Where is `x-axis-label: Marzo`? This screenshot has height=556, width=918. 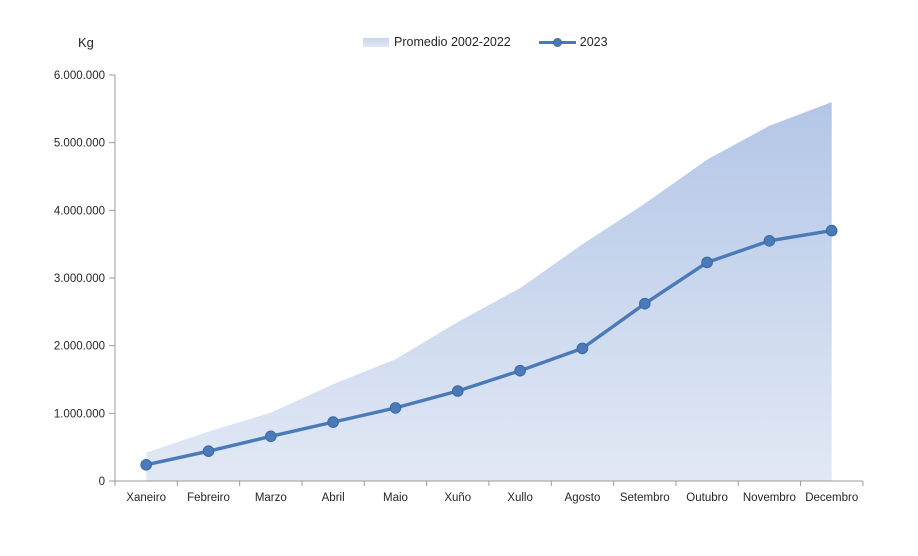 x-axis-label: Marzo is located at coordinates (271, 498).